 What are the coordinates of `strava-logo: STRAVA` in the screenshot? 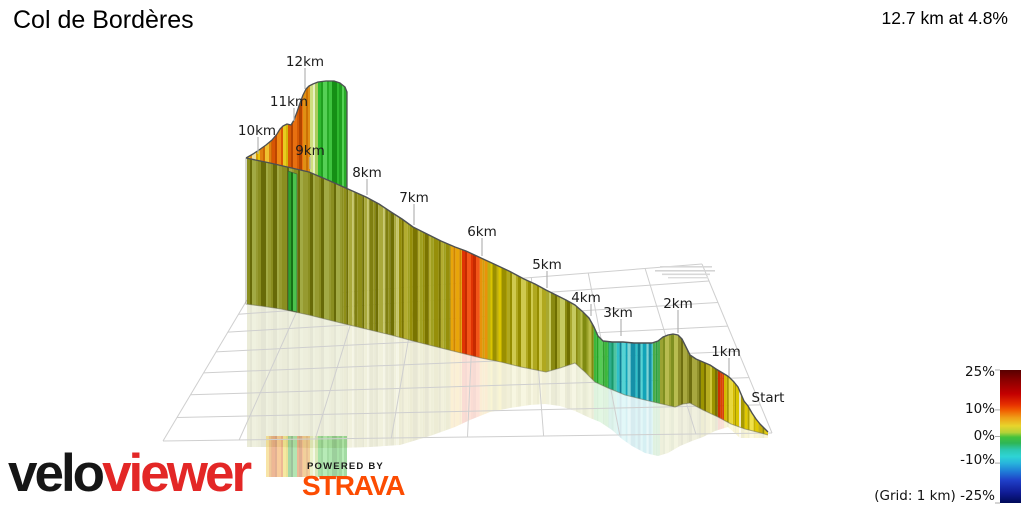 It's located at (353, 485).